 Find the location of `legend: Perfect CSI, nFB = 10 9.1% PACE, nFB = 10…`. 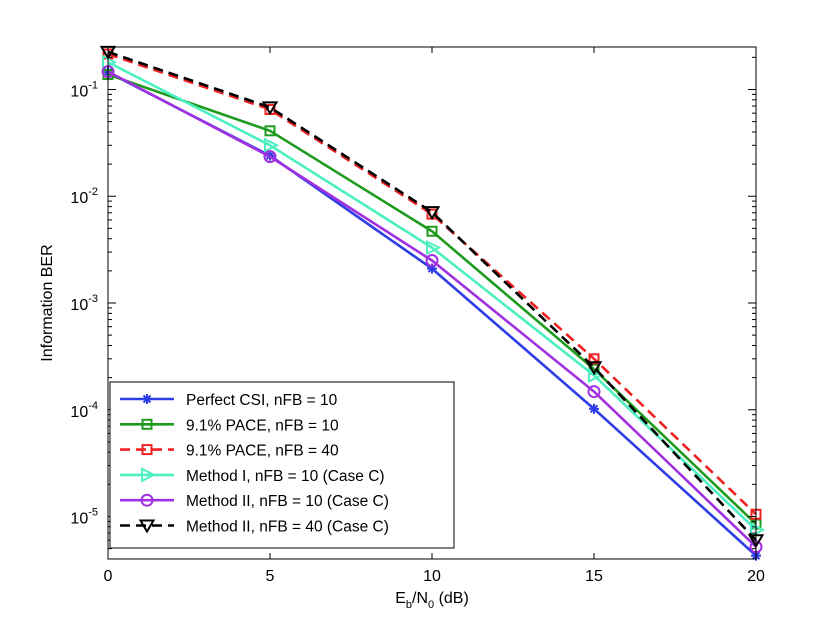

legend: Perfect CSI, nFB = 10 9.1% PACE, nFB = 10… is located at coordinates (282, 465).